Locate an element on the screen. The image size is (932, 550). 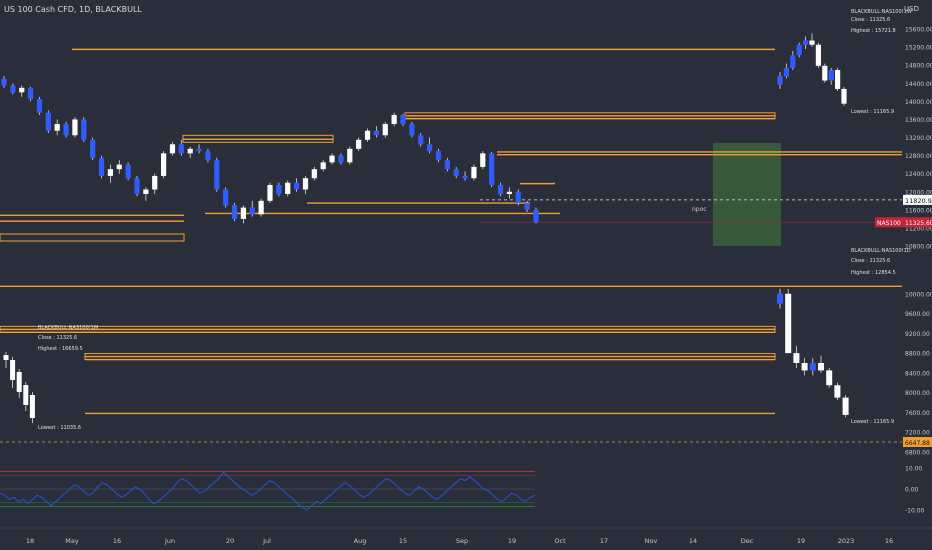
lower-info-title: BLACKBULL:NAS100!1D is located at coordinates (881, 251).